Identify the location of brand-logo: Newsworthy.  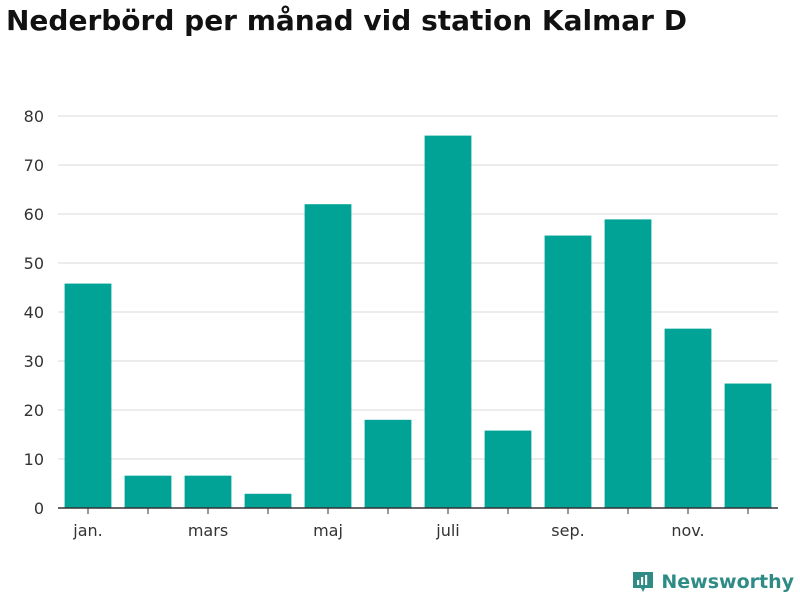
(712, 582).